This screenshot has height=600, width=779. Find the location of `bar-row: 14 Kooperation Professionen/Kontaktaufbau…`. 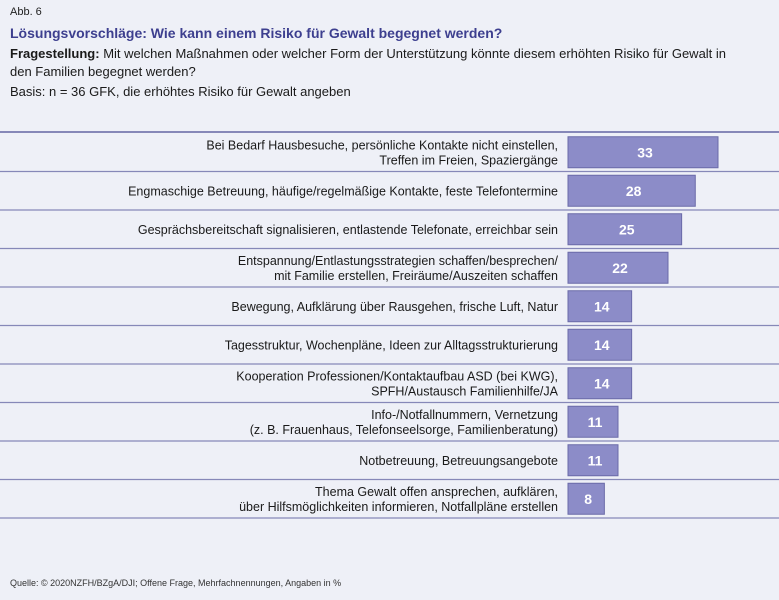

bar-row: 14 Kooperation Professionen/Kontaktaufbau… is located at coordinates (389, 385).